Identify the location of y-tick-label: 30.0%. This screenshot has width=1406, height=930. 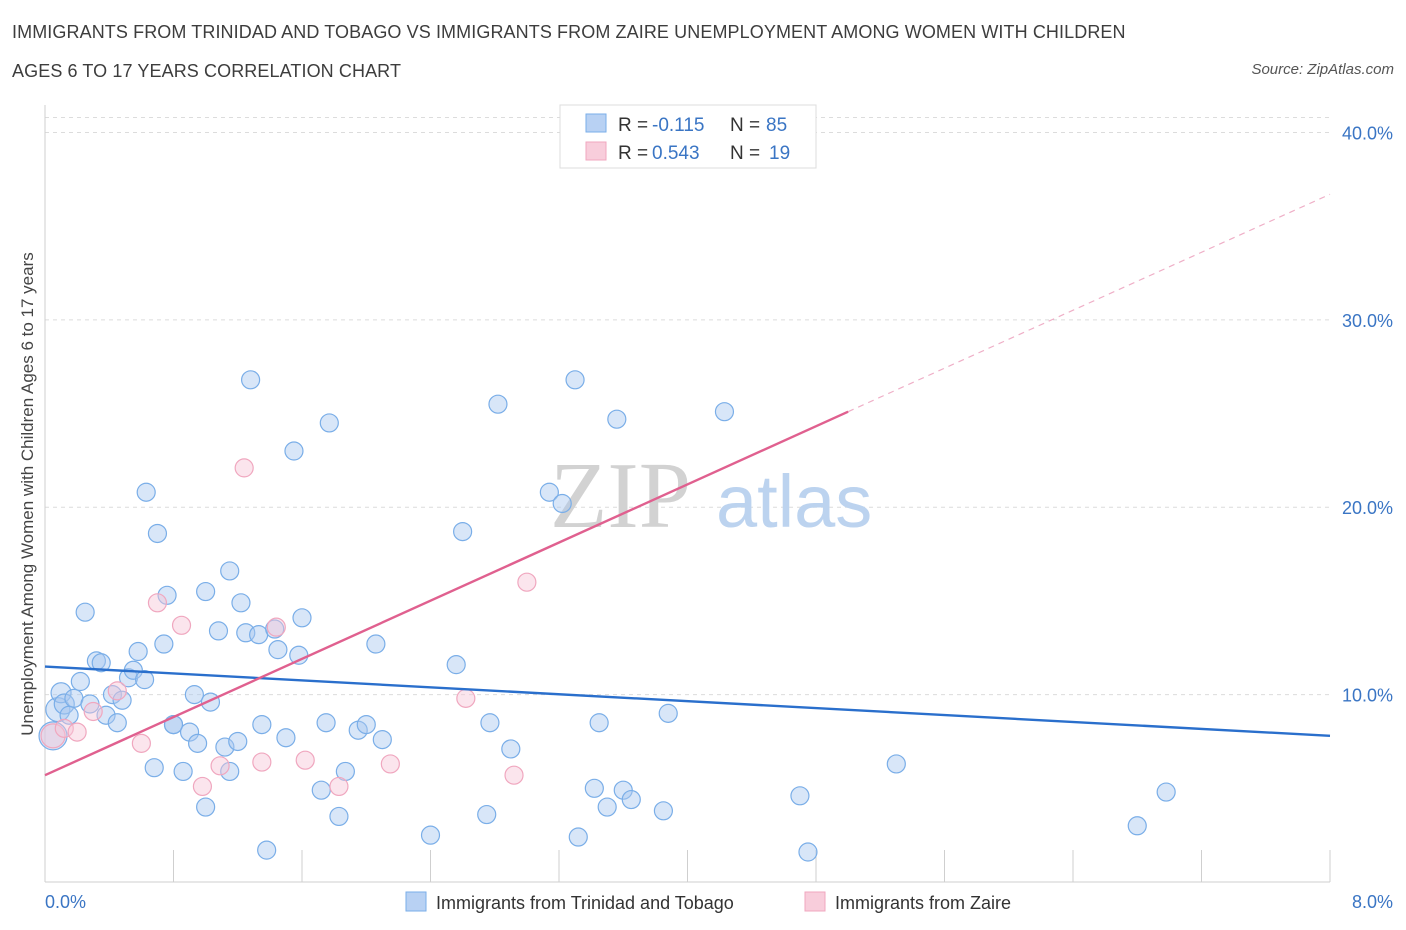
(1367, 321).